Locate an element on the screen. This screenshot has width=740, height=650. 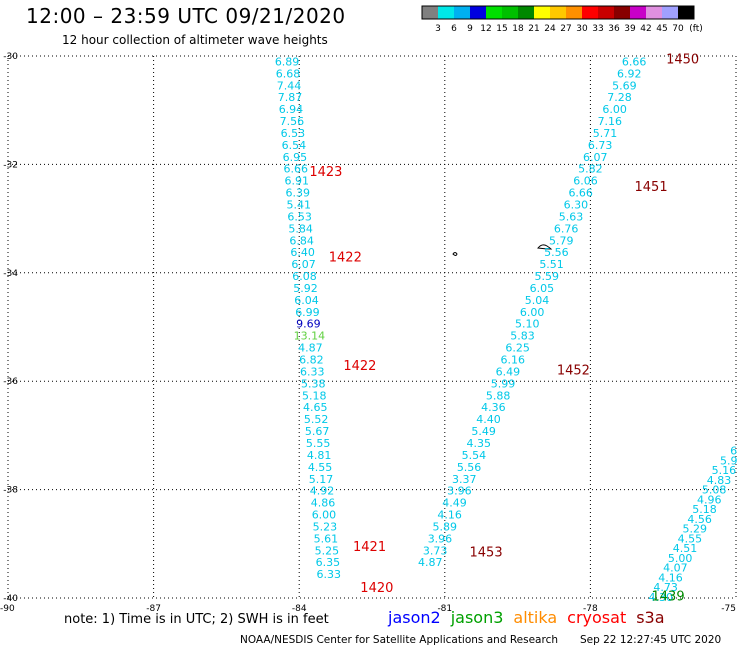
pass-time-label: 1421 is located at coordinates (369, 547).